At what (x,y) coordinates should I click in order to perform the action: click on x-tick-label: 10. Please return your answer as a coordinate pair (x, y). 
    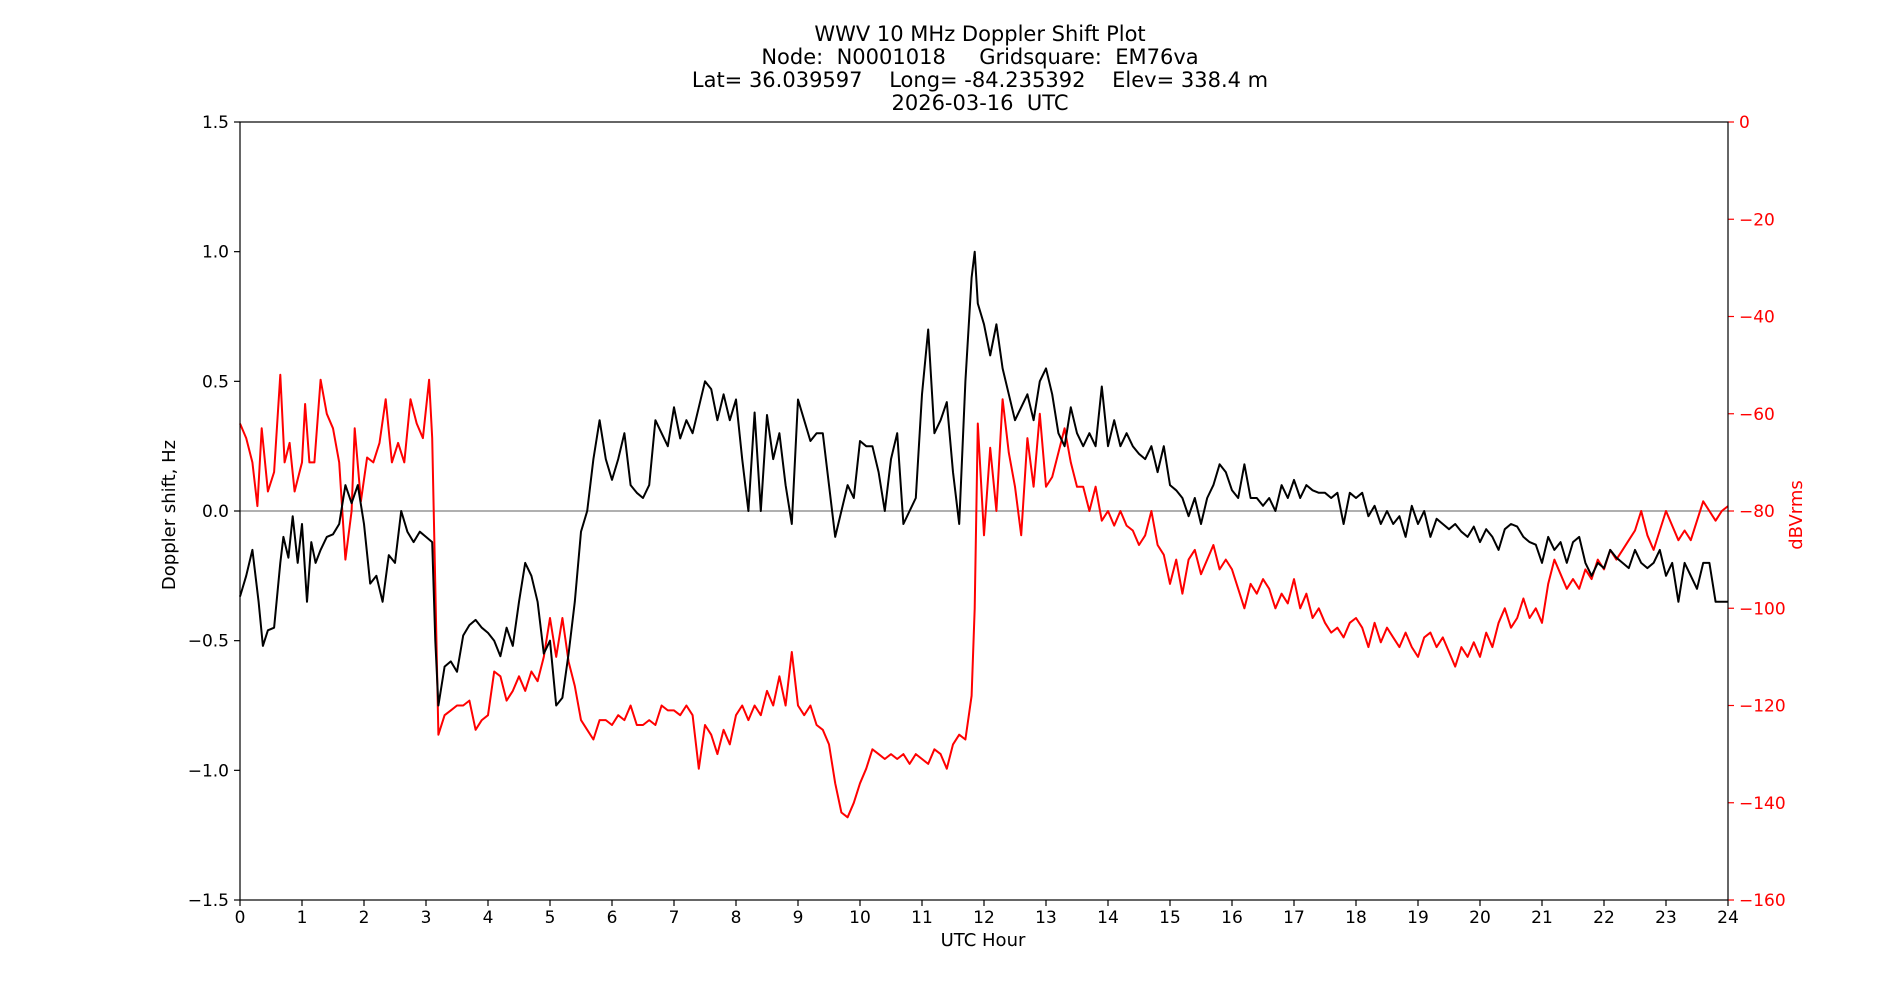
    Looking at the image, I should click on (860, 918).